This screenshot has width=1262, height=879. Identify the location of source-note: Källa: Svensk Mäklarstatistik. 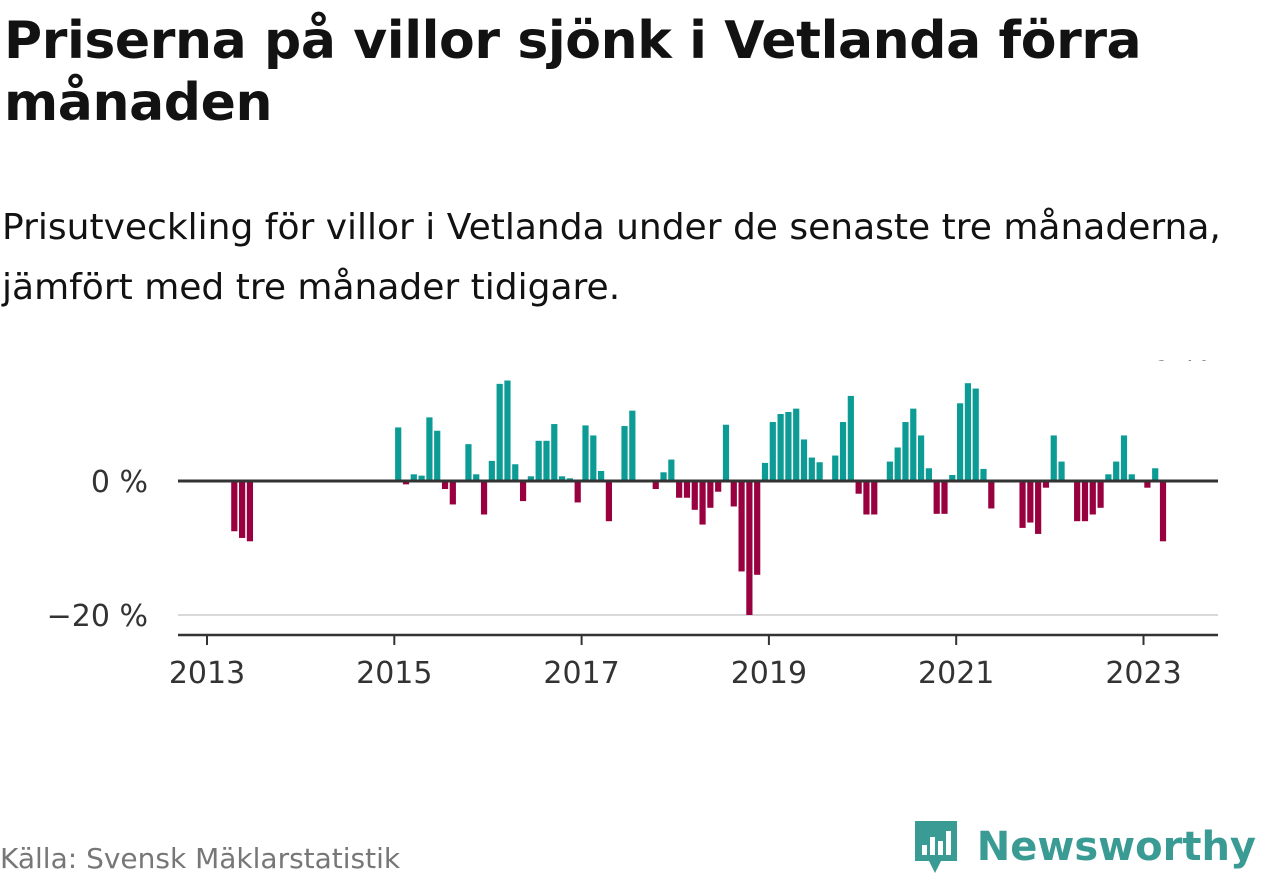
(200, 858).